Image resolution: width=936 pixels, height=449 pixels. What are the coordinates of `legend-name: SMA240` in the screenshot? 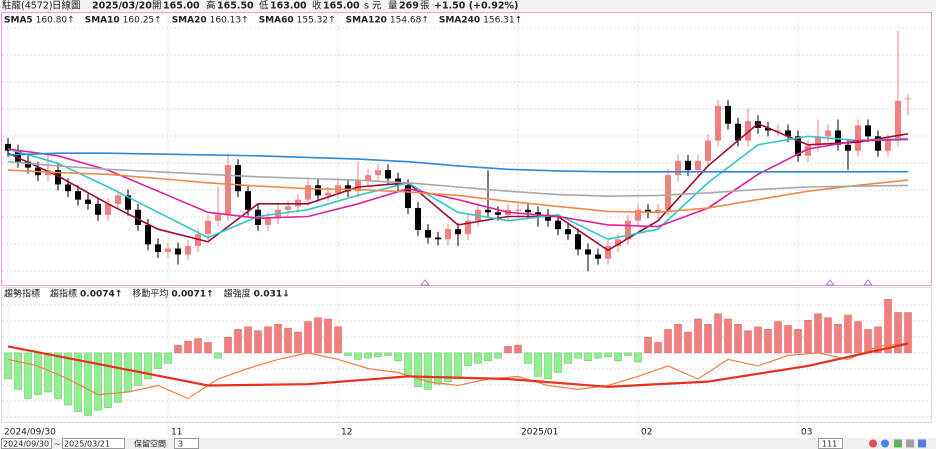 It's located at (459, 21).